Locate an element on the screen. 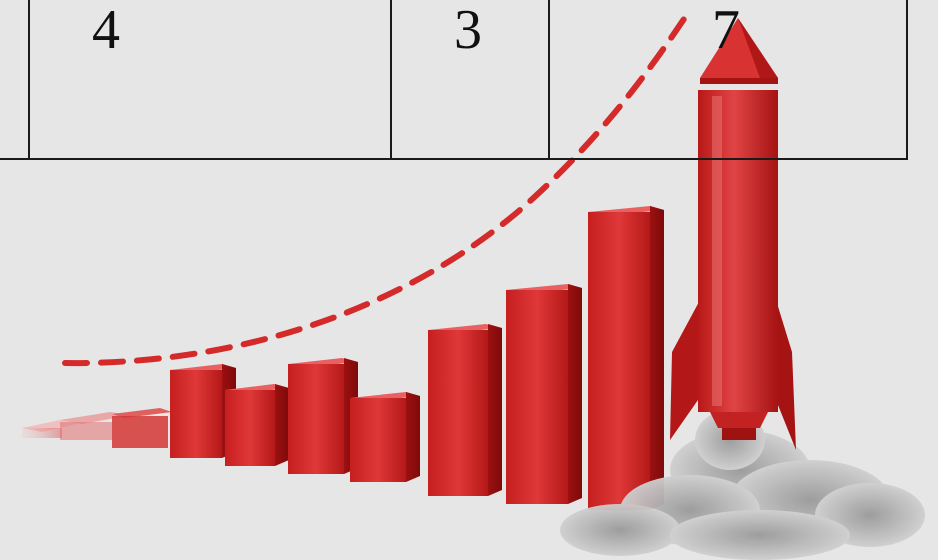 The image size is (938, 560). faded-base-blocks is located at coordinates (97, 428).